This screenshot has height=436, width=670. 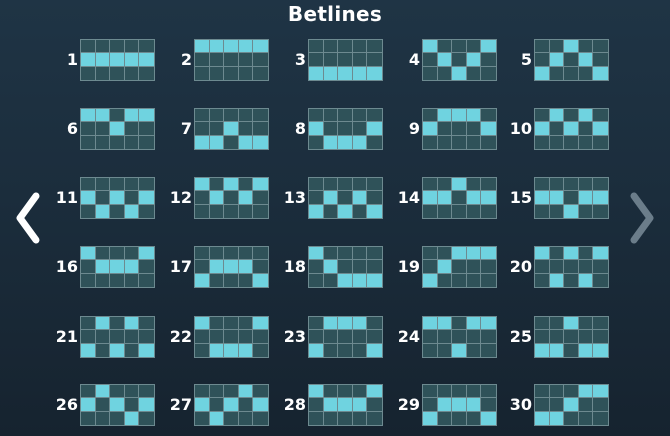 I want to click on betline-8: 8, so click(x=333, y=129).